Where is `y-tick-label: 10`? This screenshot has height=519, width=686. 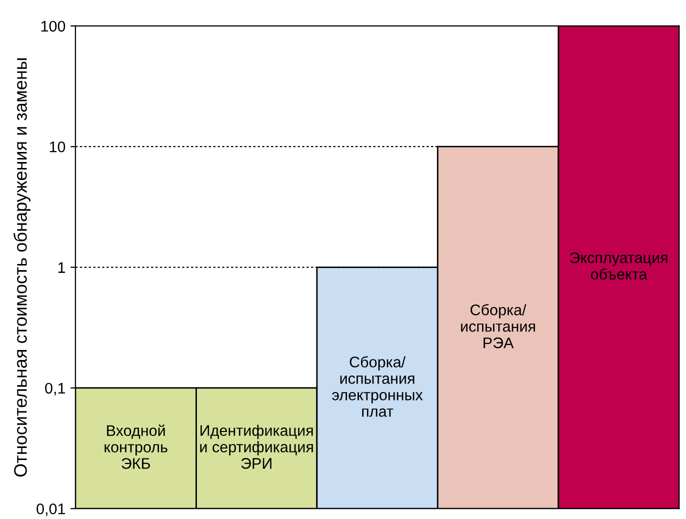 y-tick-label: 10 is located at coordinates (58, 146).